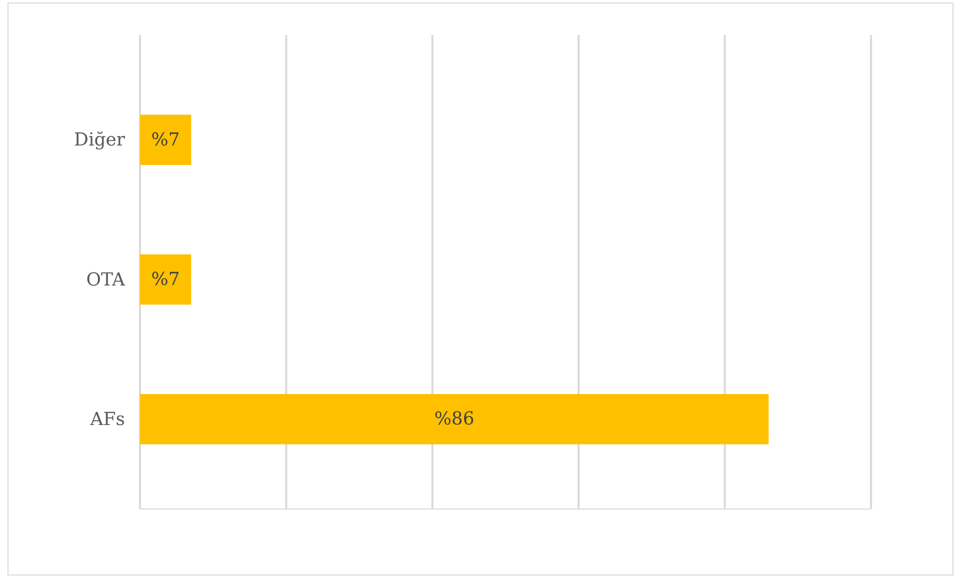 The image size is (961, 579). Describe the element at coordinates (106, 279) in the screenshot. I see `y-tick-label: OTA` at that location.